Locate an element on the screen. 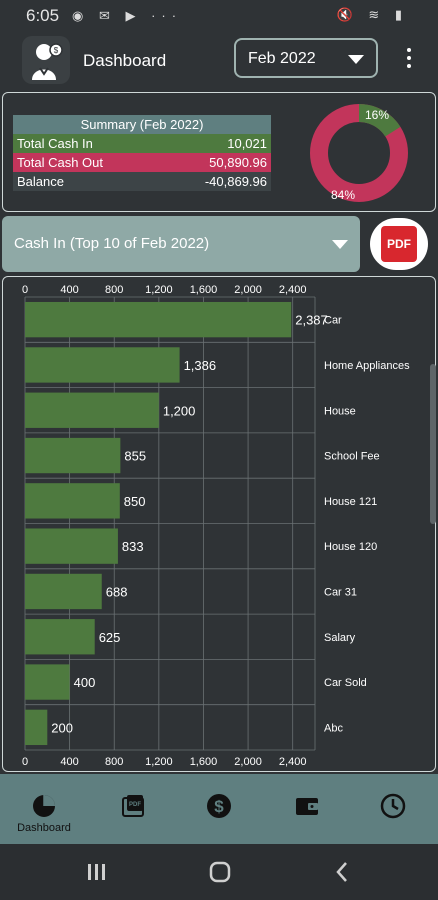  category-label: Car is located at coordinates (333, 321).